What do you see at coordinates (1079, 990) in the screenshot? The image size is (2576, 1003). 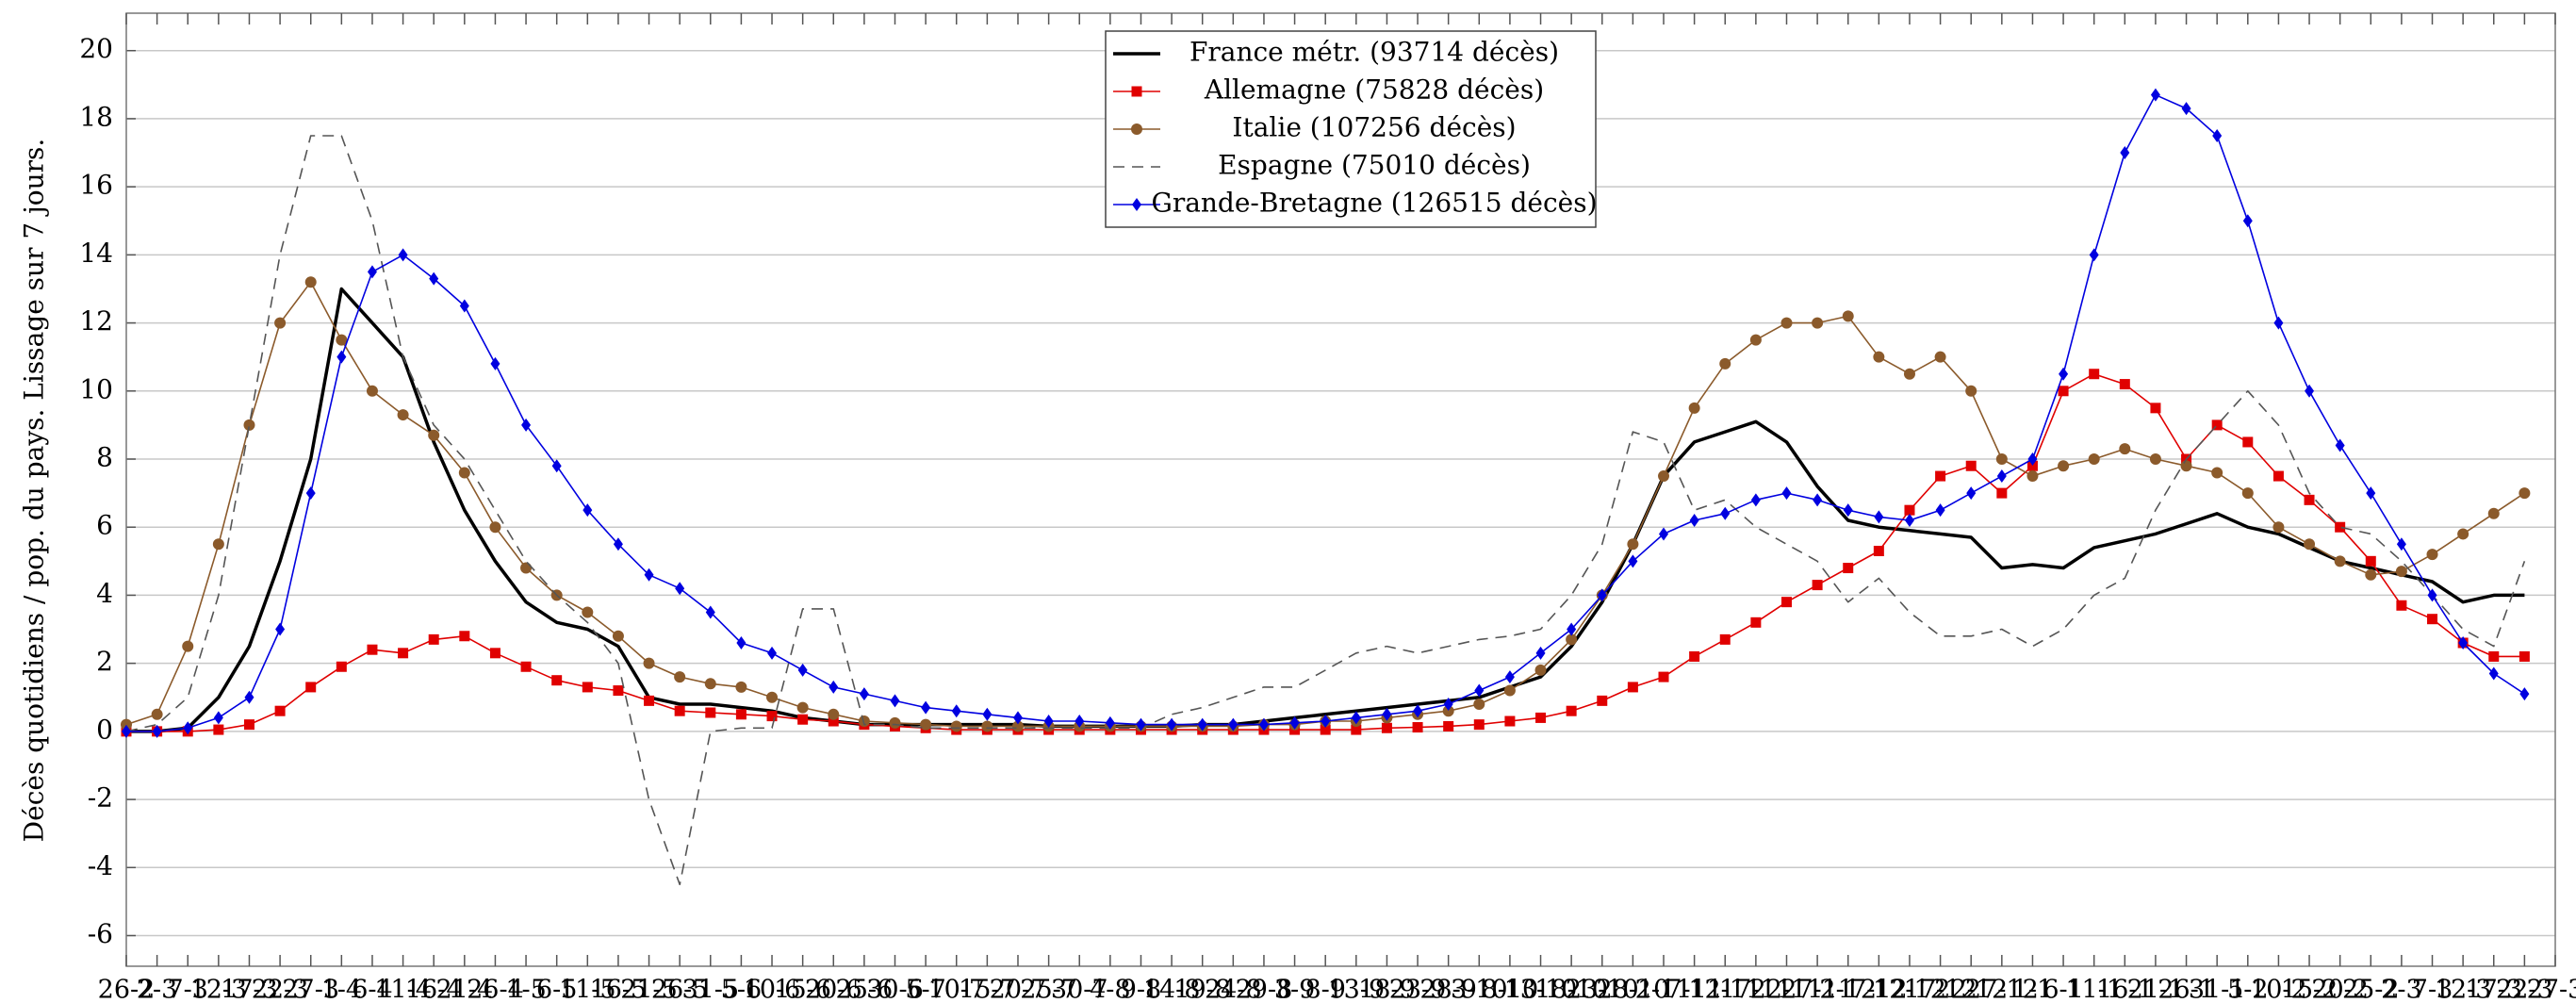 I see `x-tick-label: 30-7` at bounding box center [1079, 990].